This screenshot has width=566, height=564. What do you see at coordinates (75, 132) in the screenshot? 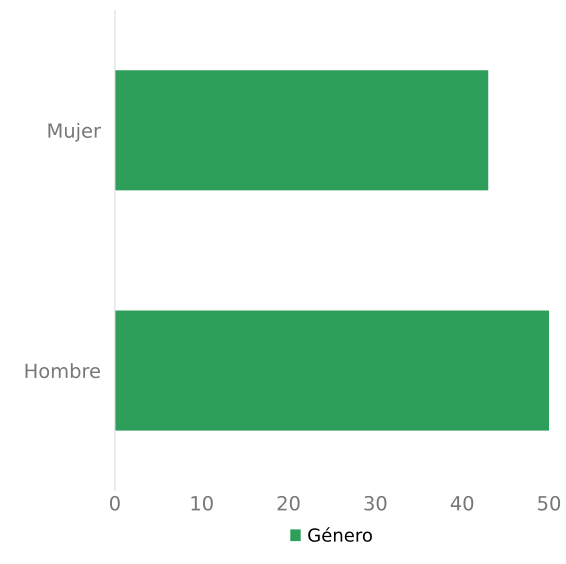
I see `y-tick-label: Mujer` at bounding box center [75, 132].